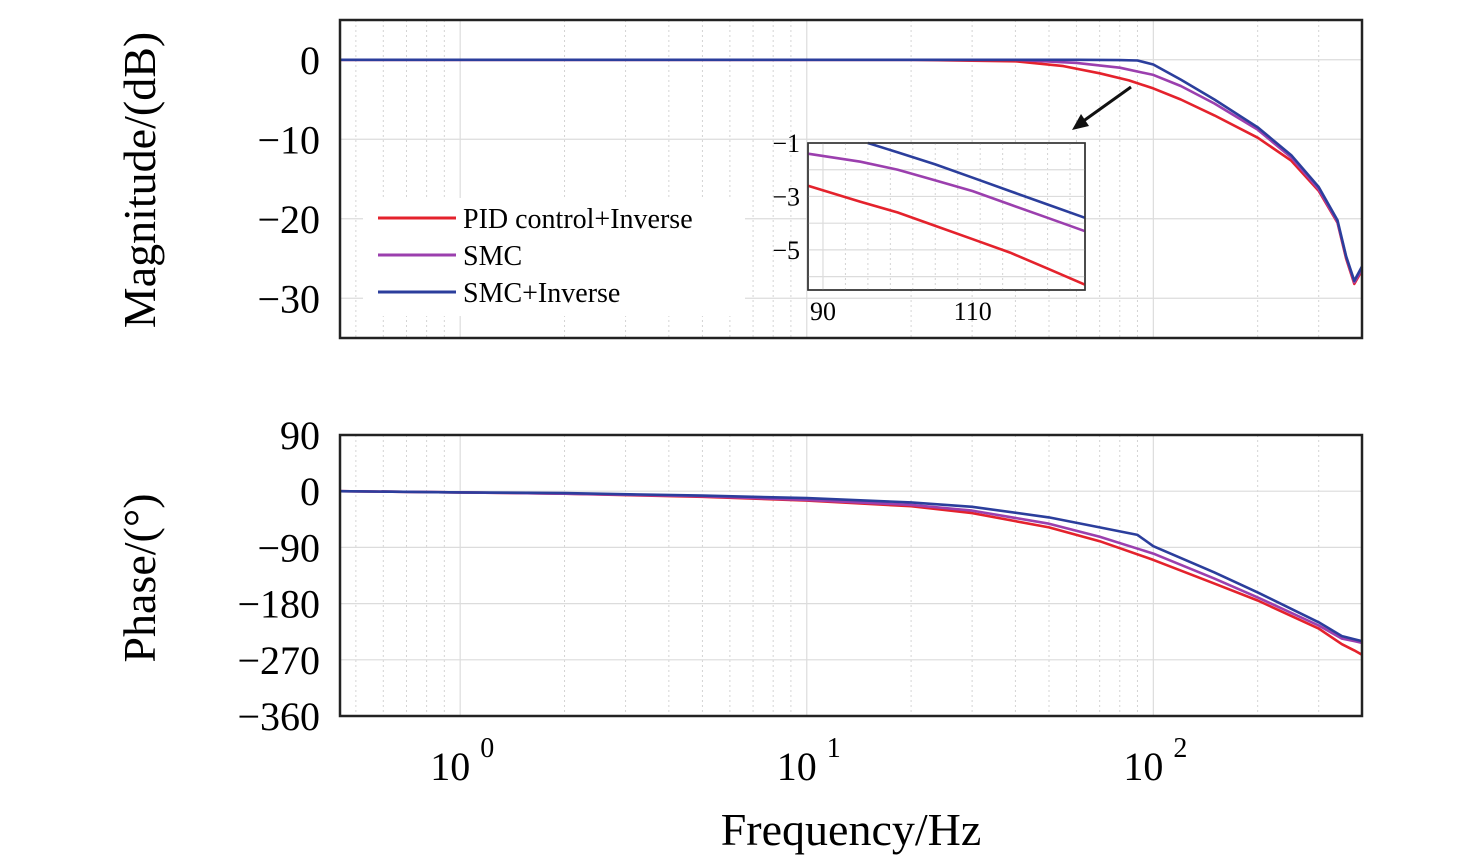 The height and width of the screenshot is (863, 1476). I want to click on x-tick-exponent: 0, so click(487, 748).